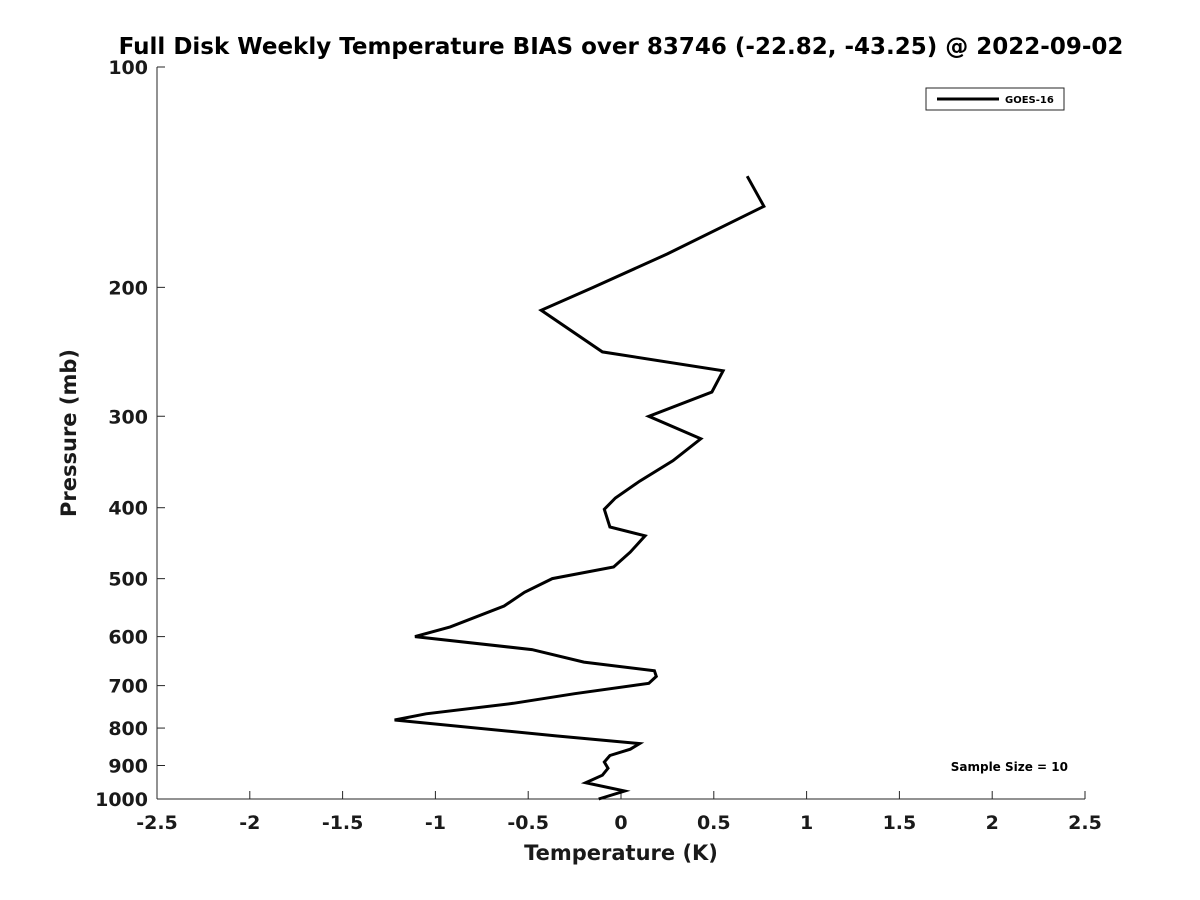  Describe the element at coordinates (1085, 823) in the screenshot. I see `x-tick-label: 2.5` at that location.